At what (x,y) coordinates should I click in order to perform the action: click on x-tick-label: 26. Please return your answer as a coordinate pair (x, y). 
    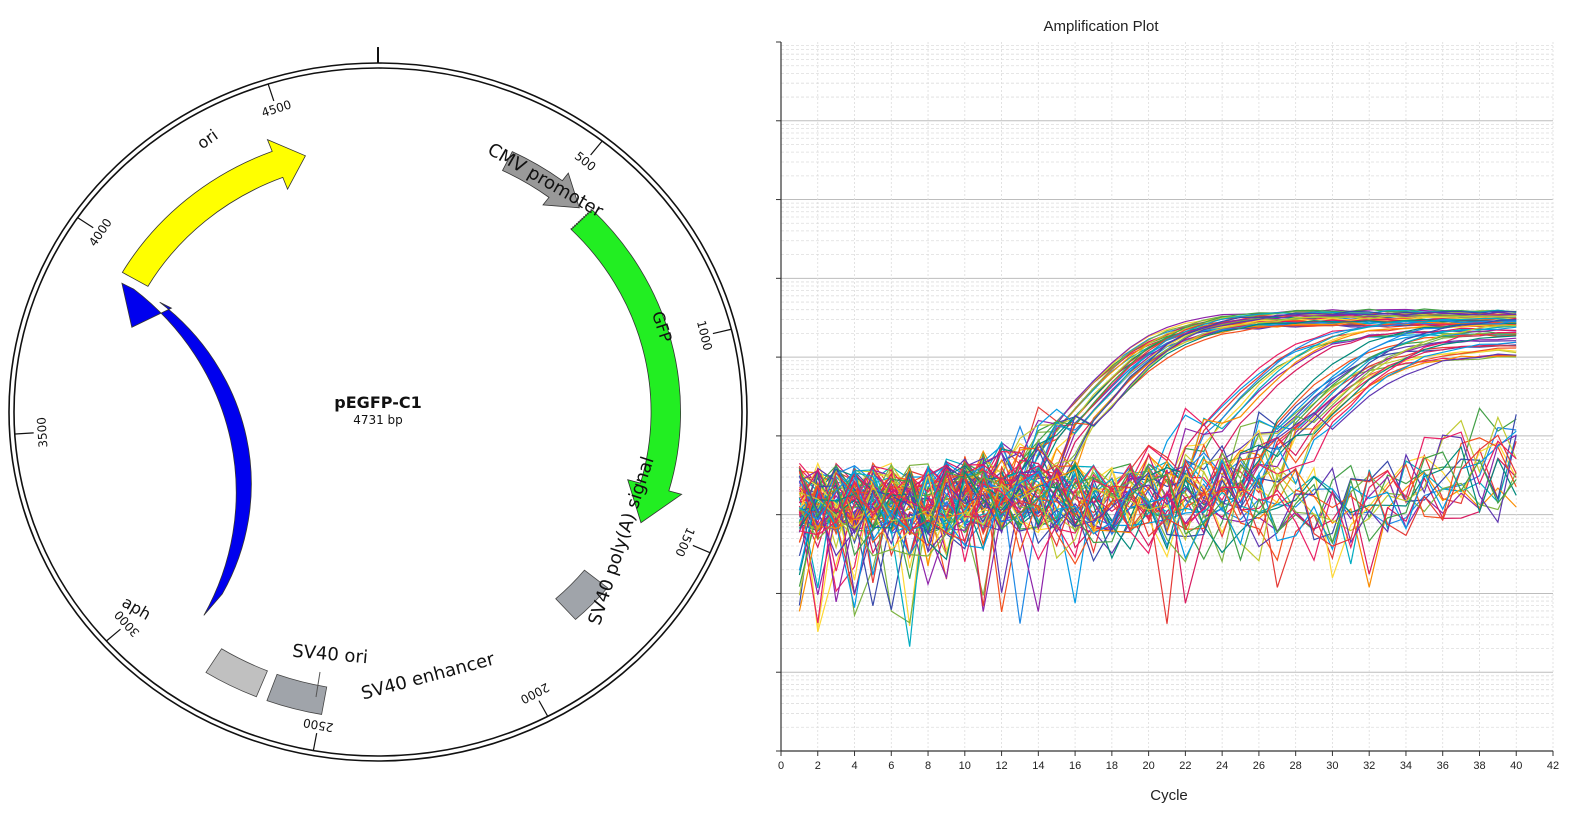
    Looking at the image, I should click on (1259, 766).